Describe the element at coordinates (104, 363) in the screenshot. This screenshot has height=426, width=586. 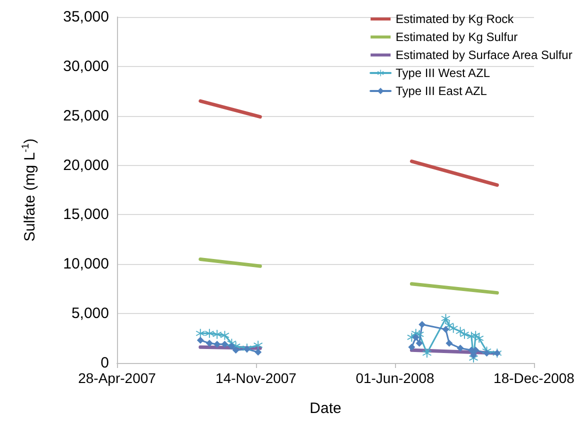
I see `y-tick-label: 0` at that location.